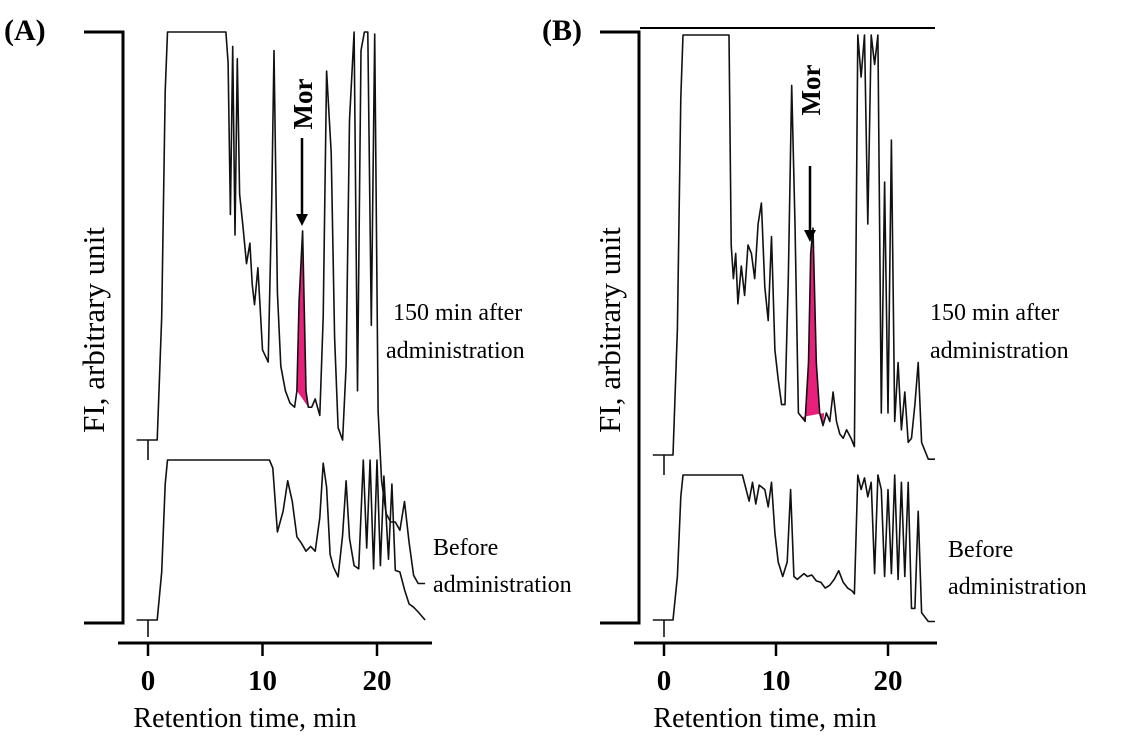 This screenshot has width=1133, height=739. I want to click on panel-b-y-bracket, so click(620, 327).